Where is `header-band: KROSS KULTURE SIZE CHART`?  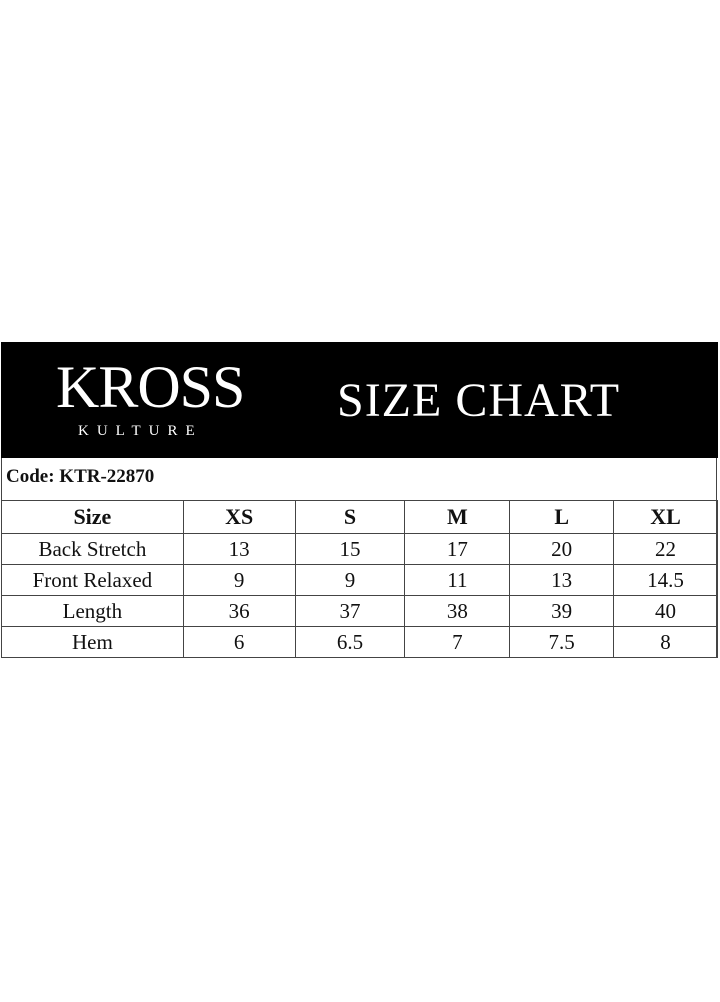 header-band: KROSS KULTURE SIZE CHART is located at coordinates (359, 400).